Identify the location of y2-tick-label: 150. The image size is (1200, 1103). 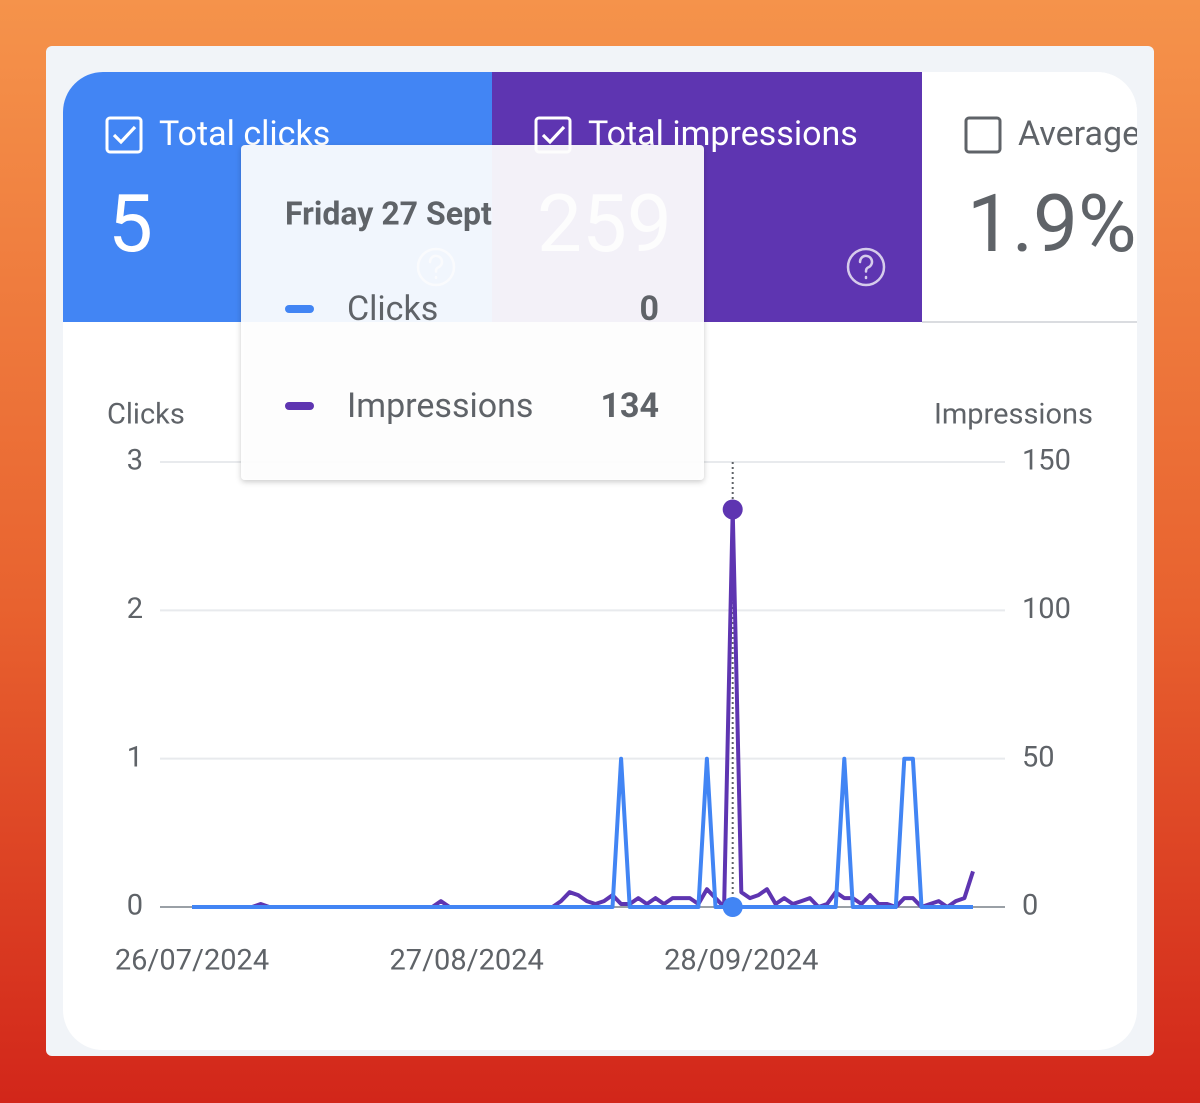
(1046, 461).